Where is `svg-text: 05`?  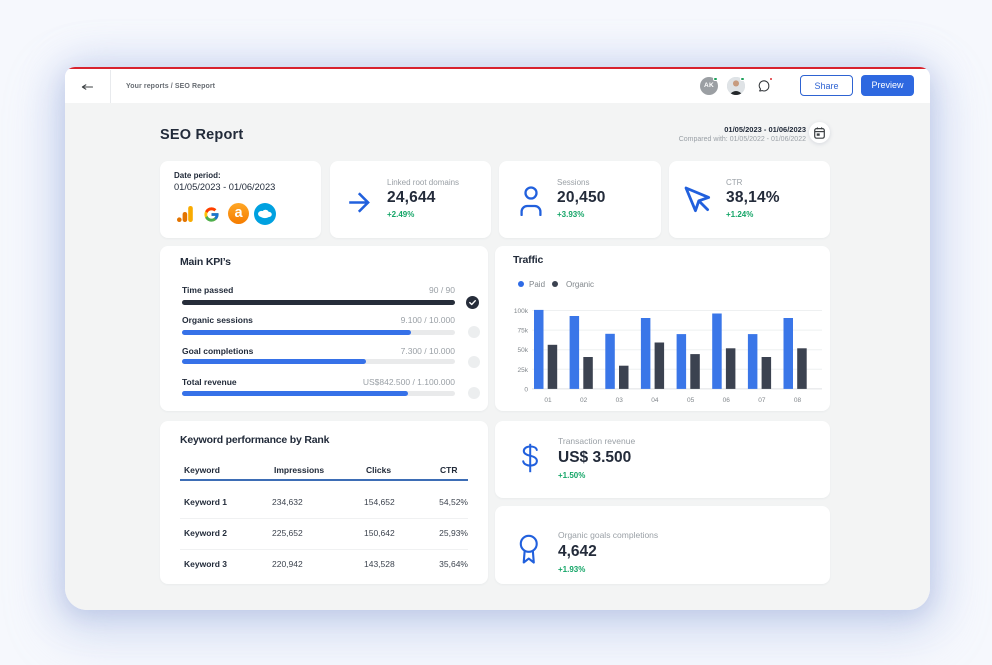
svg-text: 05 is located at coordinates (691, 400).